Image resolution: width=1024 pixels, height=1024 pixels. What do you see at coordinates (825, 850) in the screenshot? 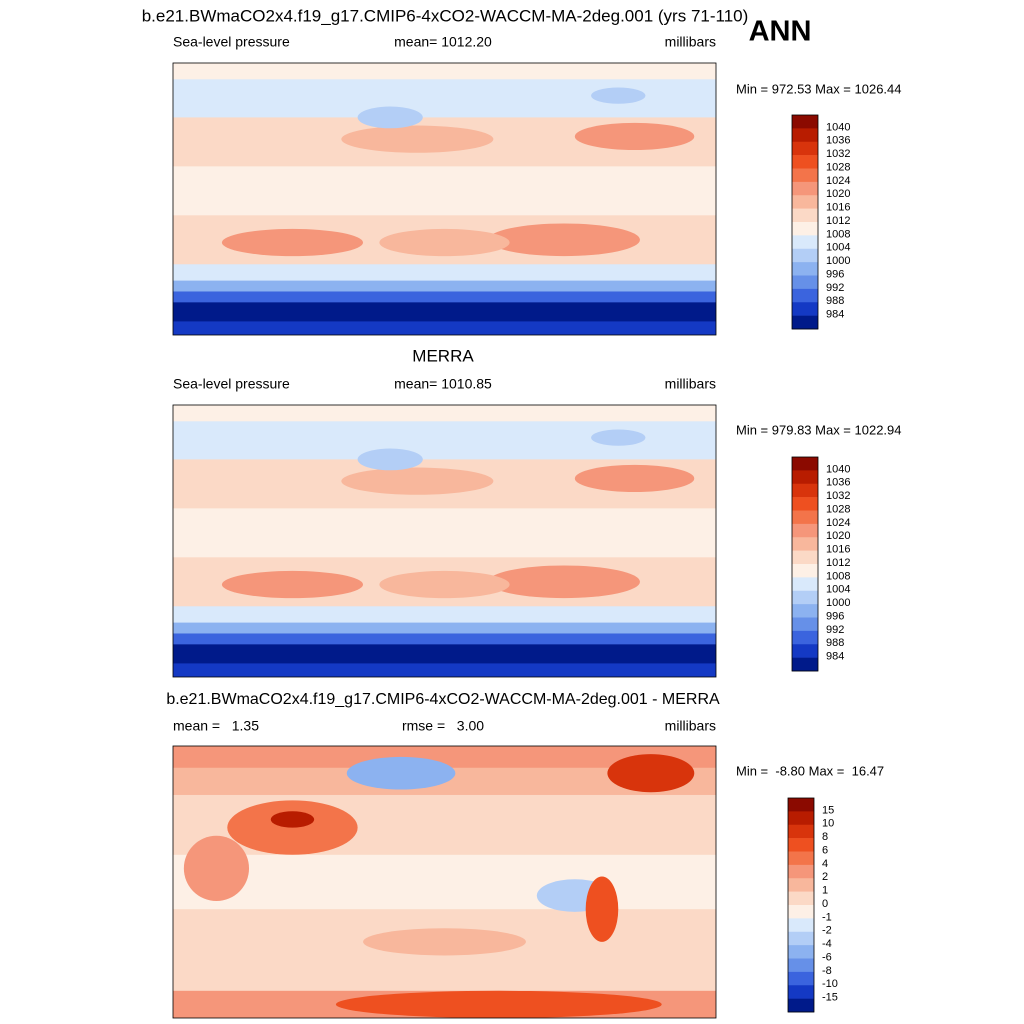
I see `colorbar-label: 6` at bounding box center [825, 850].